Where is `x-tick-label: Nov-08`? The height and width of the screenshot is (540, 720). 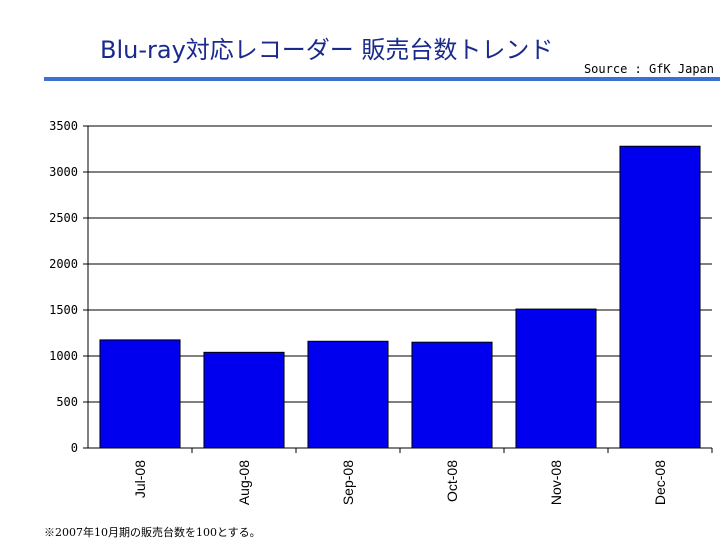 x-tick-label: Nov-08 is located at coordinates (556, 482).